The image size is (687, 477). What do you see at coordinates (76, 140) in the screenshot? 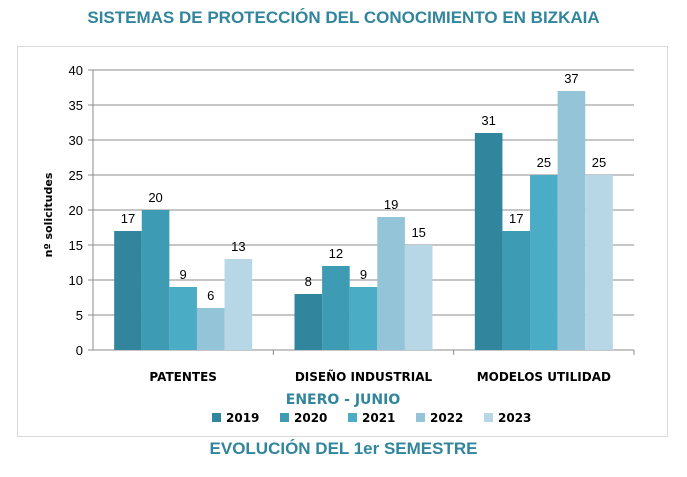
I see `y-tick-label: 30` at bounding box center [76, 140].